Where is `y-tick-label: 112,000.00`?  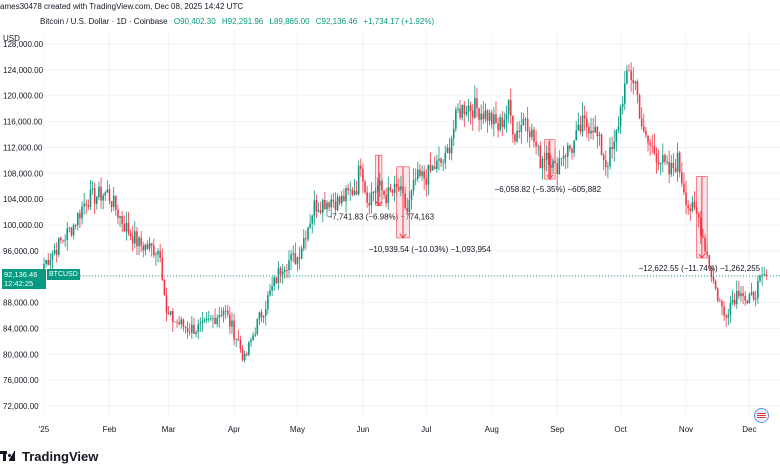
y-tick-label: 112,000.00 is located at coordinates (23, 147).